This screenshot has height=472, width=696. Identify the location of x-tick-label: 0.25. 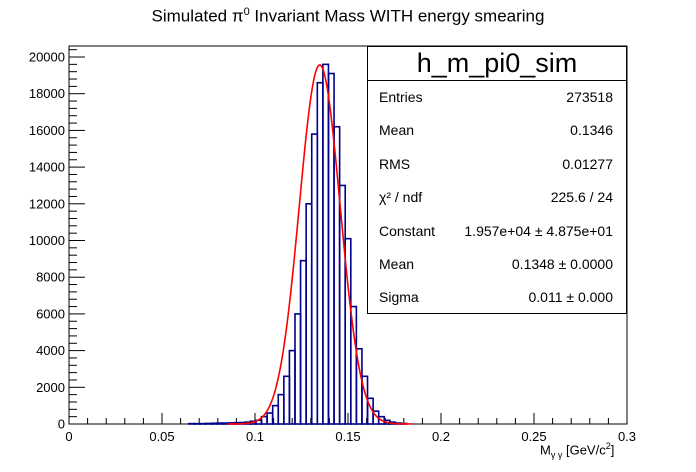
(533, 436).